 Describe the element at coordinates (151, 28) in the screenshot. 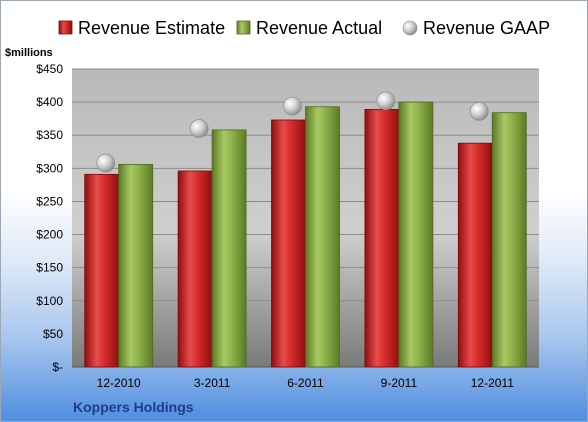

I see `legend-label: Revenue Estimate` at that location.